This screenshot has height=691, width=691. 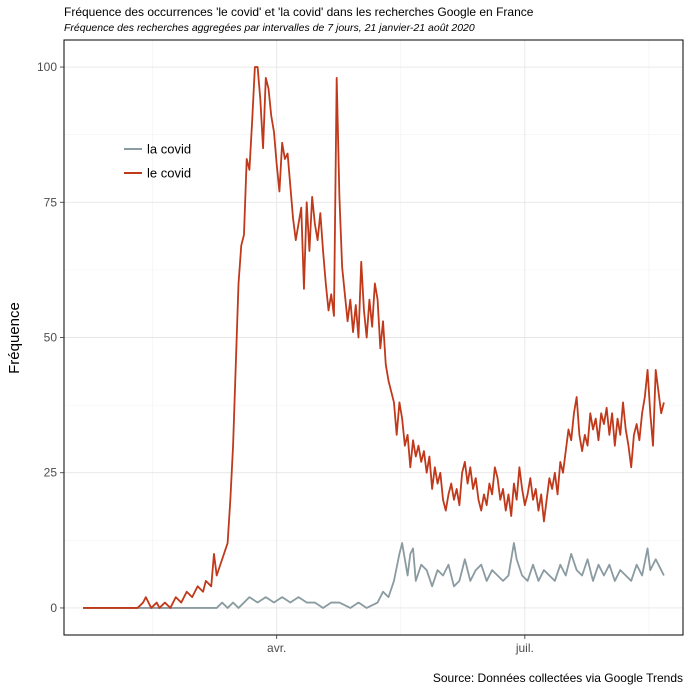 I want to click on y-tick-label: 75, so click(x=51, y=202).